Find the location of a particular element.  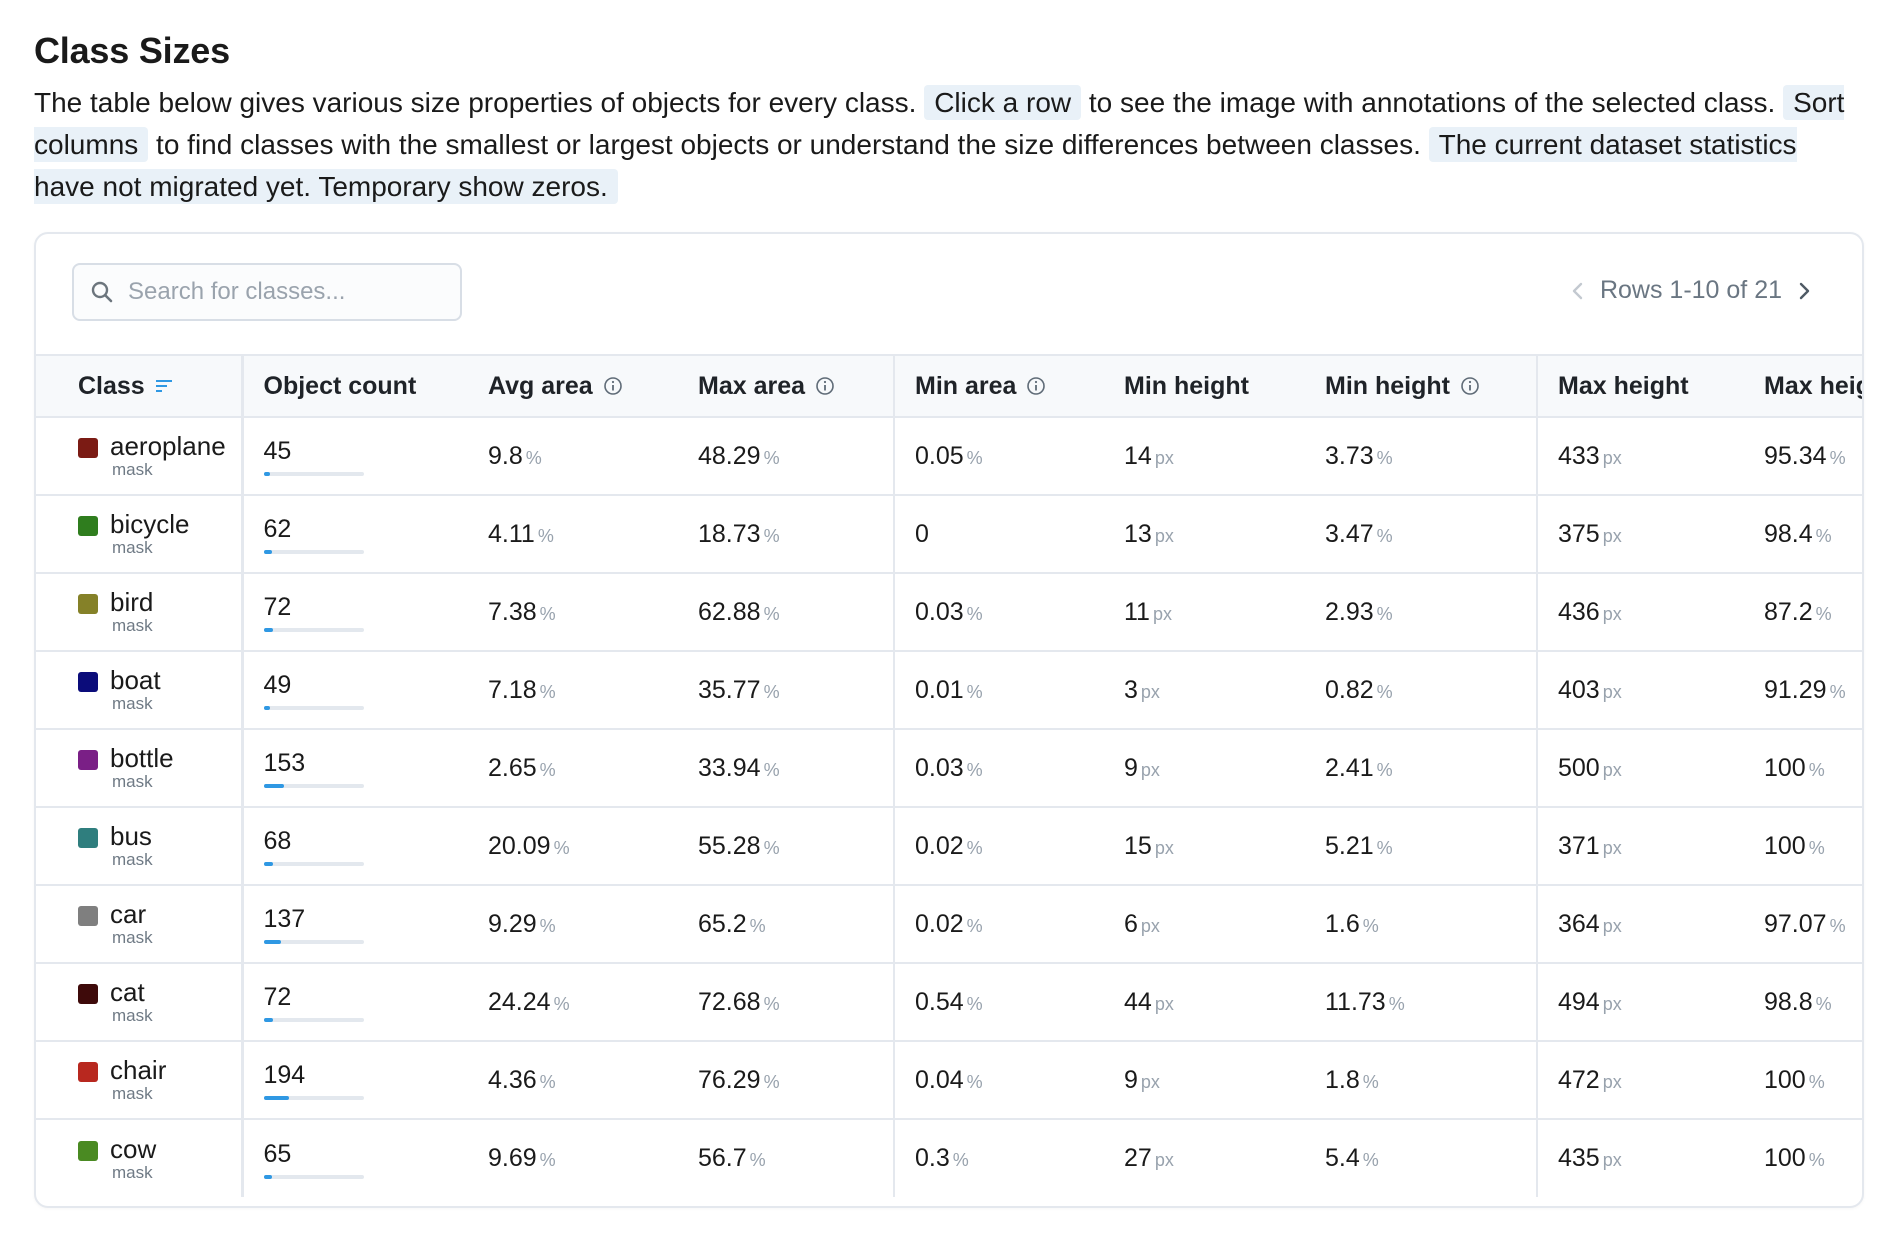

object-count: 62 is located at coordinates (277, 529).